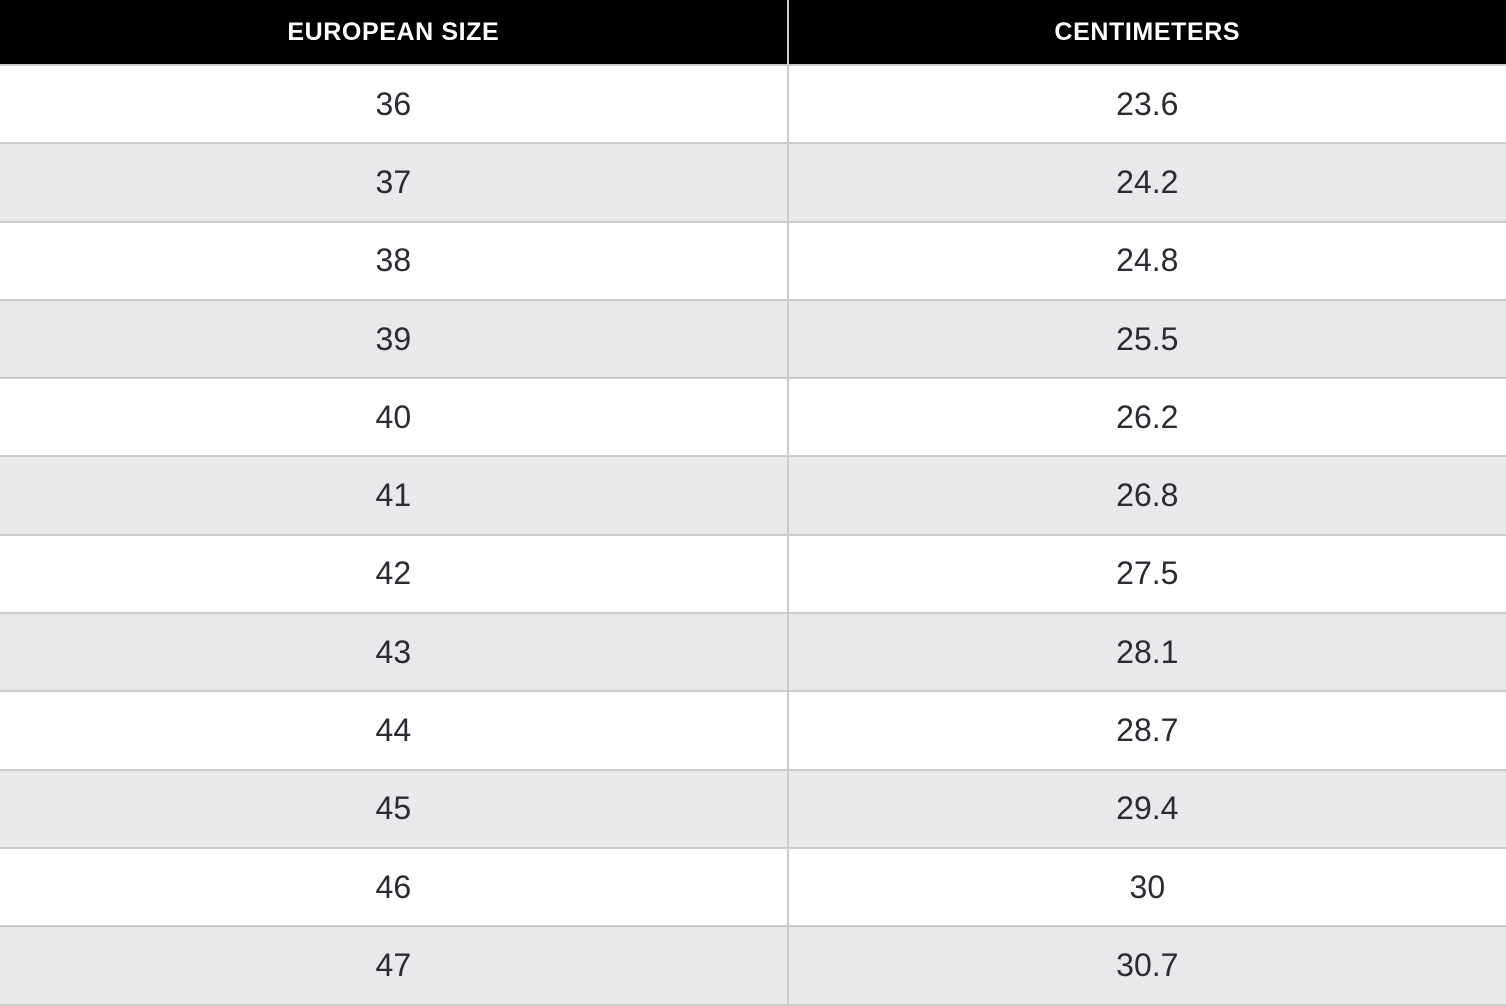 Image resolution: width=1506 pixels, height=1006 pixels. What do you see at coordinates (394, 496) in the screenshot?
I see `cell-european-size: 41` at bounding box center [394, 496].